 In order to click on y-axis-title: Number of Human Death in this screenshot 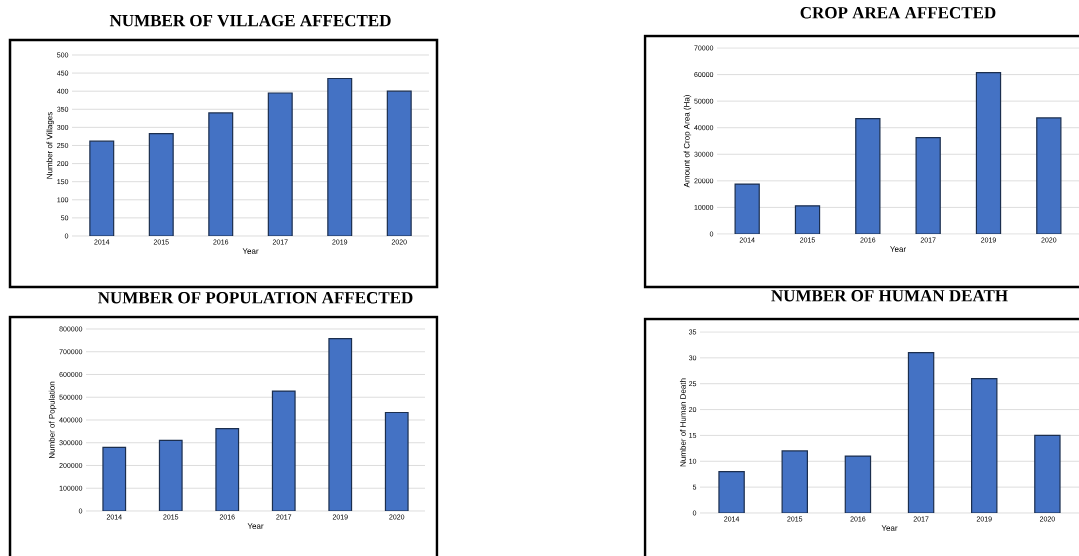, I will do `click(682, 422)`.